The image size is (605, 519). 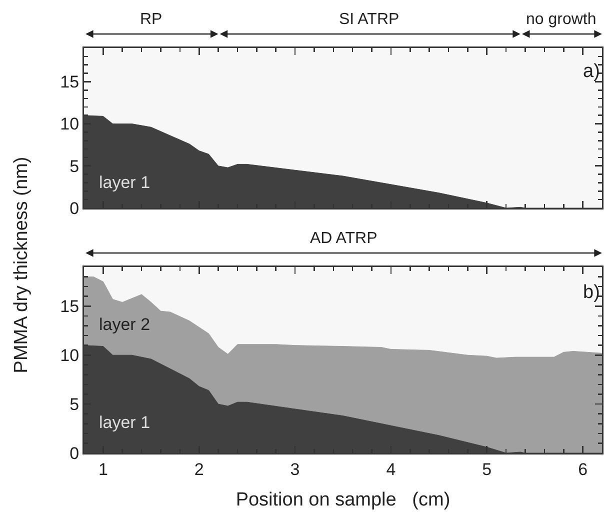 What do you see at coordinates (103, 469) in the screenshot?
I see `x-tick-label: 1` at bounding box center [103, 469].